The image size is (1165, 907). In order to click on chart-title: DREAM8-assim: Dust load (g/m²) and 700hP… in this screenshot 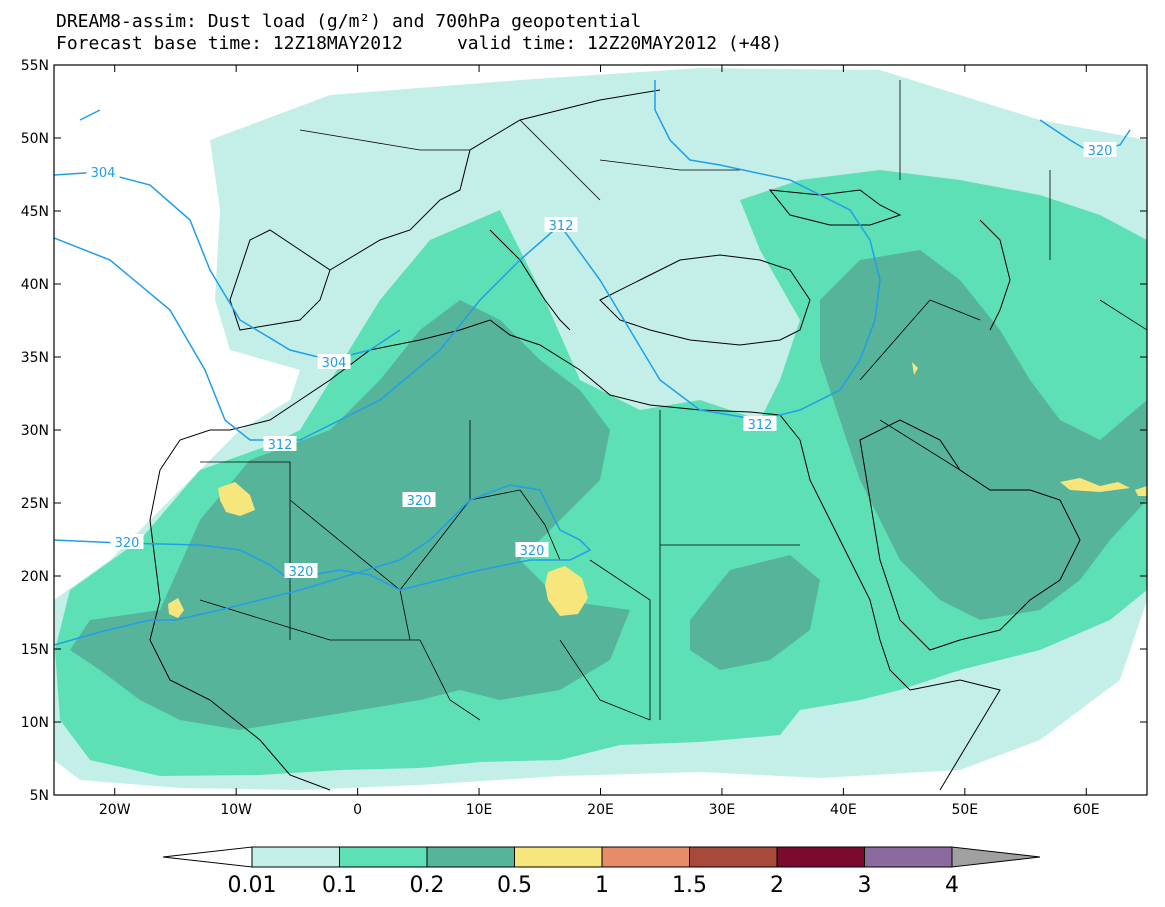, I will do `click(349, 21)`.